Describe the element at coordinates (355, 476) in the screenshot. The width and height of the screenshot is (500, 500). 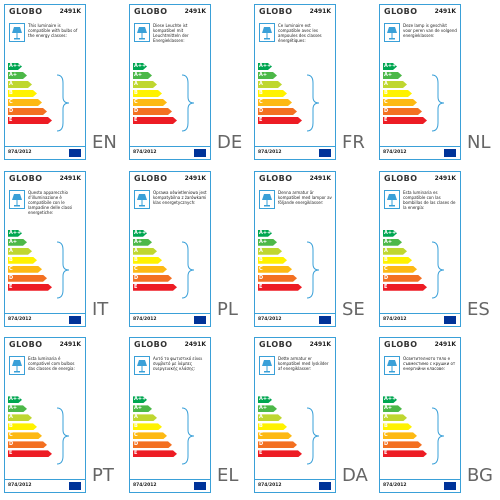
I see `language-code: DA` at that location.